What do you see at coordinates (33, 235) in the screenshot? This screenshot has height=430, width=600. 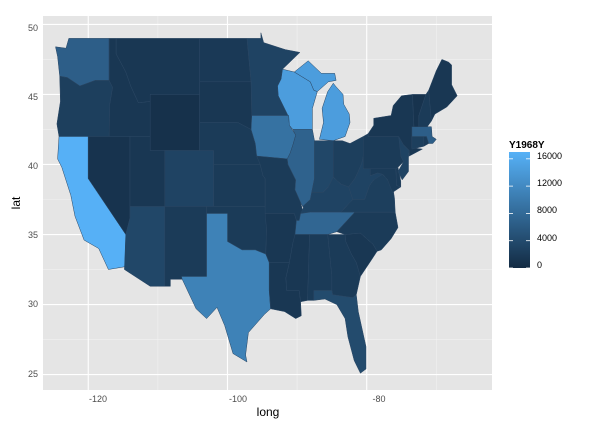 I see `y-tick-label: 35` at bounding box center [33, 235].